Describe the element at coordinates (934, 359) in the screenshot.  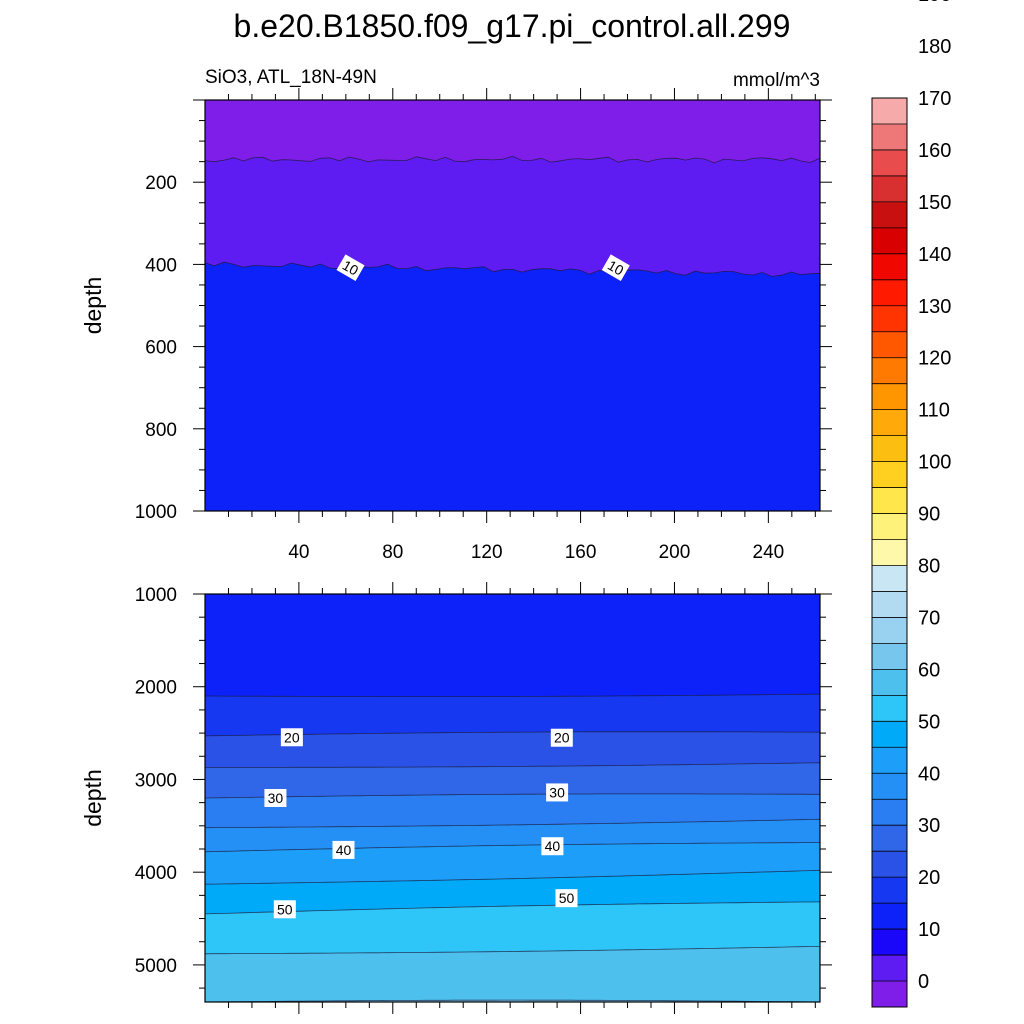
I see `colorbar-label: 120` at that location.